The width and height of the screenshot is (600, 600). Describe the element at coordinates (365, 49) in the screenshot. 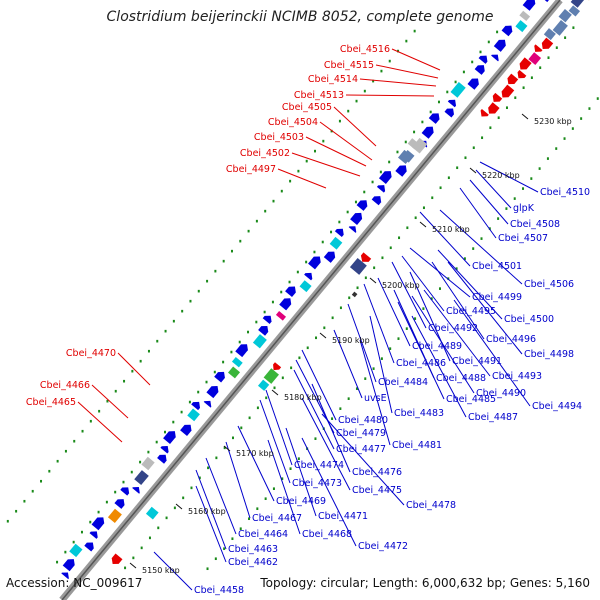

I see `gene-label: Cbei_4516` at that location.